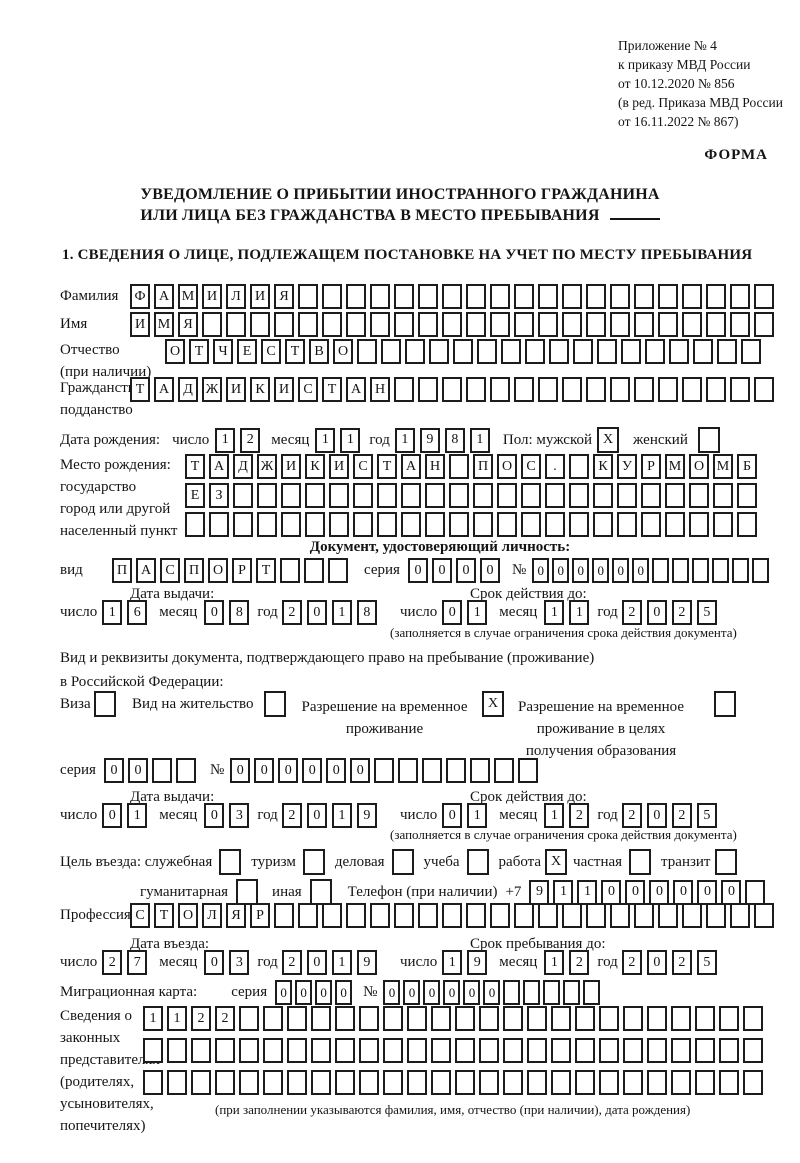  What do you see at coordinates (188, 389) in the screenshot?
I see `form-cell: Д` at bounding box center [188, 389].